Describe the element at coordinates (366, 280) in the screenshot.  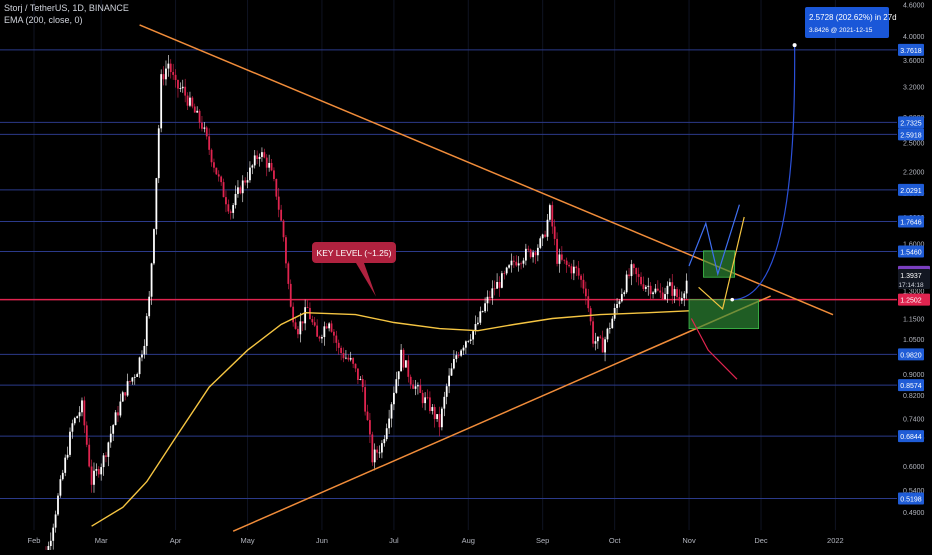
I see `key-level-pointer` at that location.